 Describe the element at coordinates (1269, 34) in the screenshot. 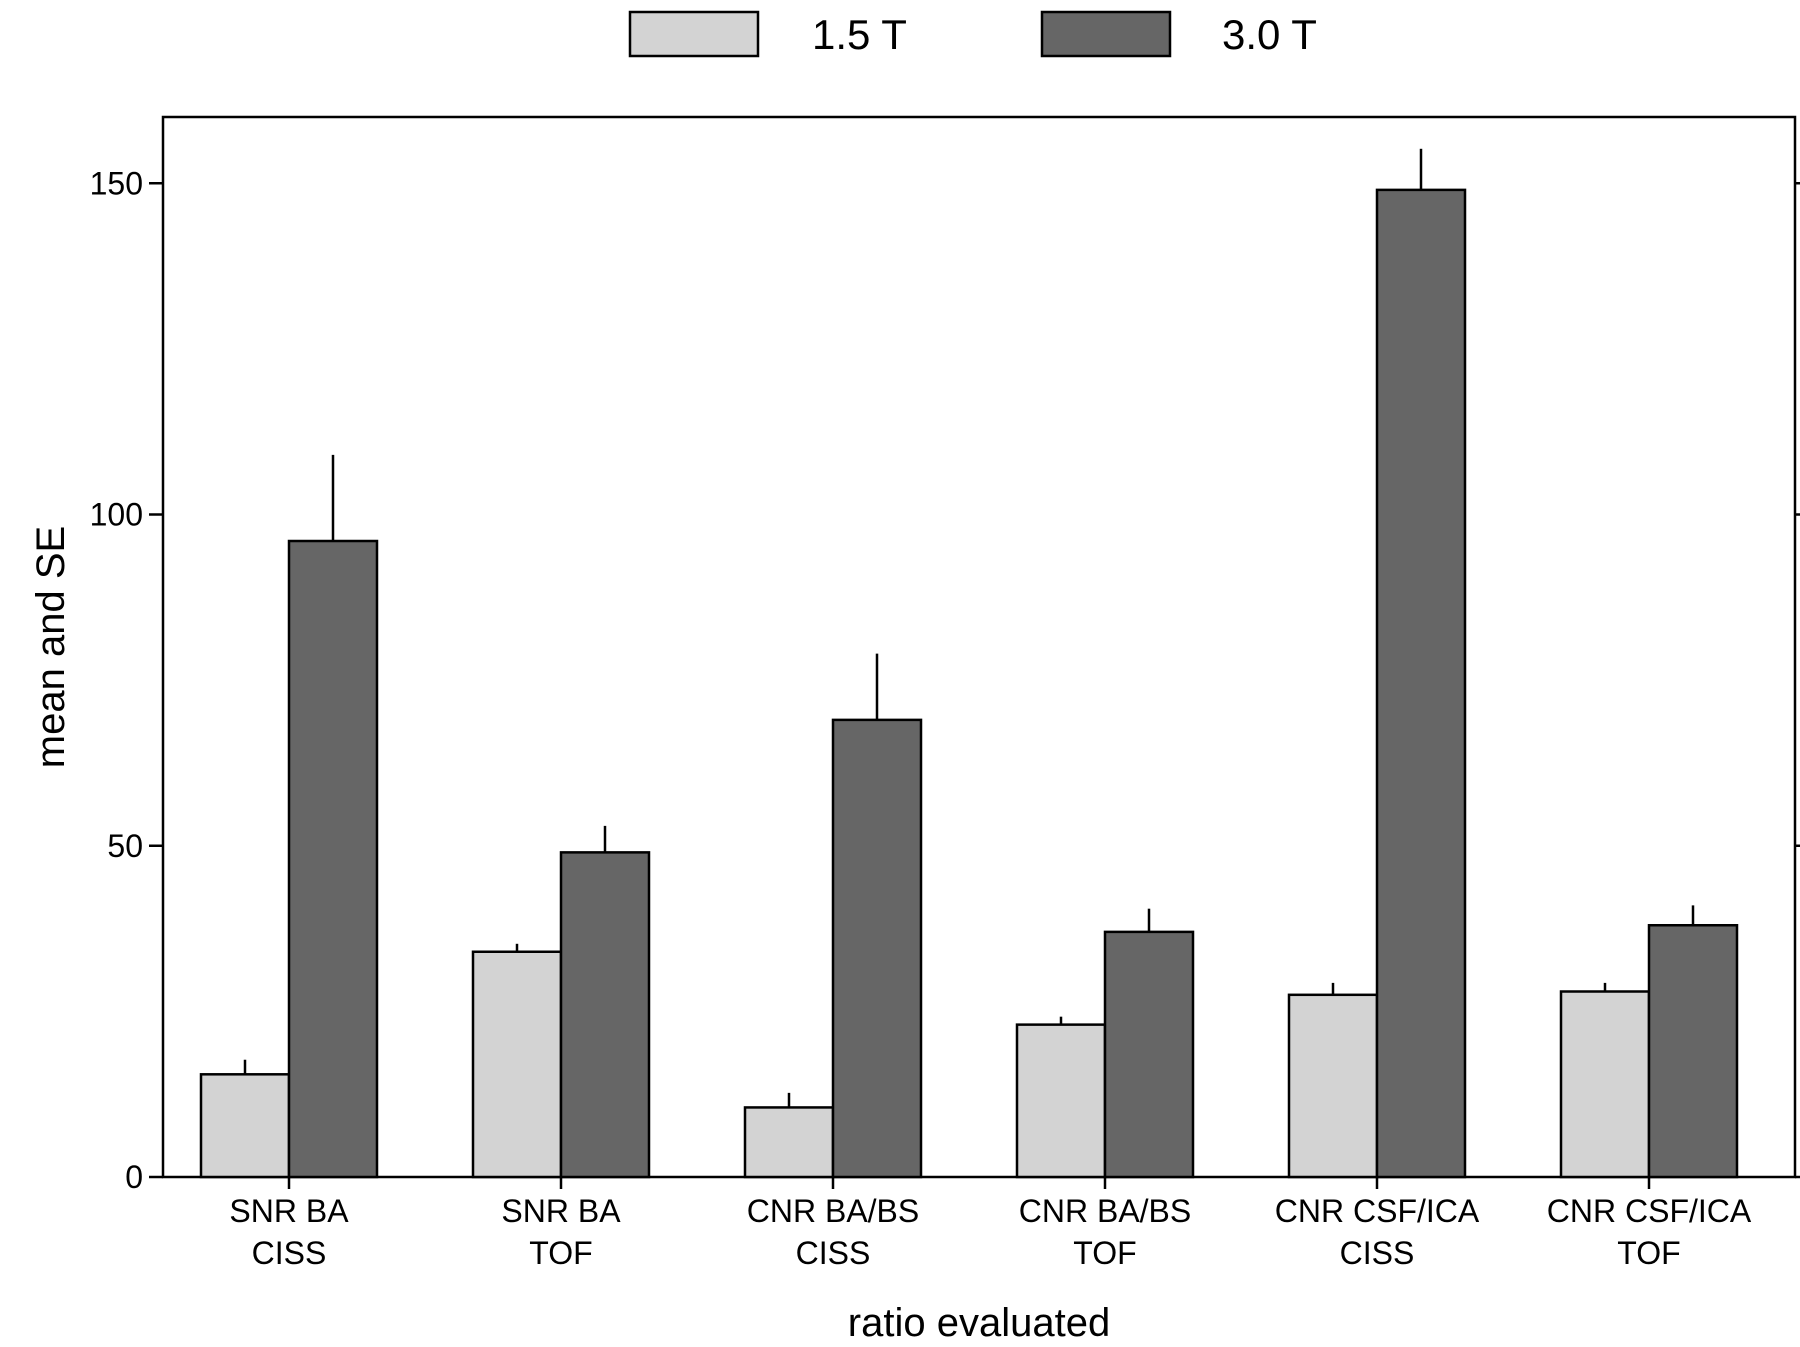

I see `legend-label-3-0t: 3.0 T` at that location.